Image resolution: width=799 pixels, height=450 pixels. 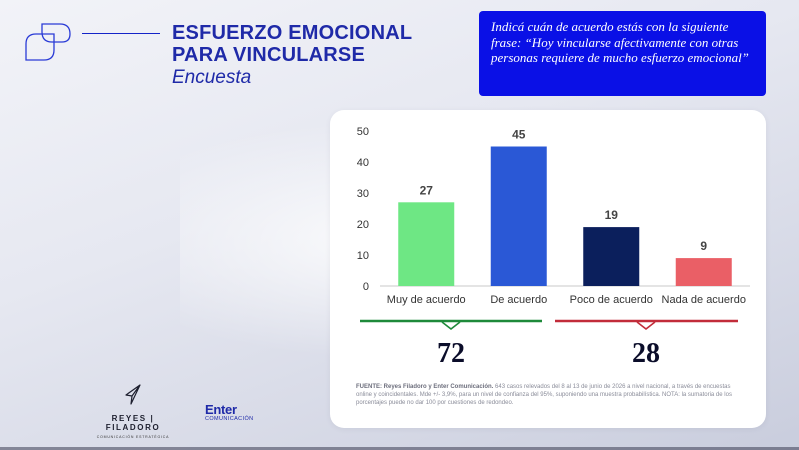 I want to click on y-tick-label: 30, so click(x=363, y=194).